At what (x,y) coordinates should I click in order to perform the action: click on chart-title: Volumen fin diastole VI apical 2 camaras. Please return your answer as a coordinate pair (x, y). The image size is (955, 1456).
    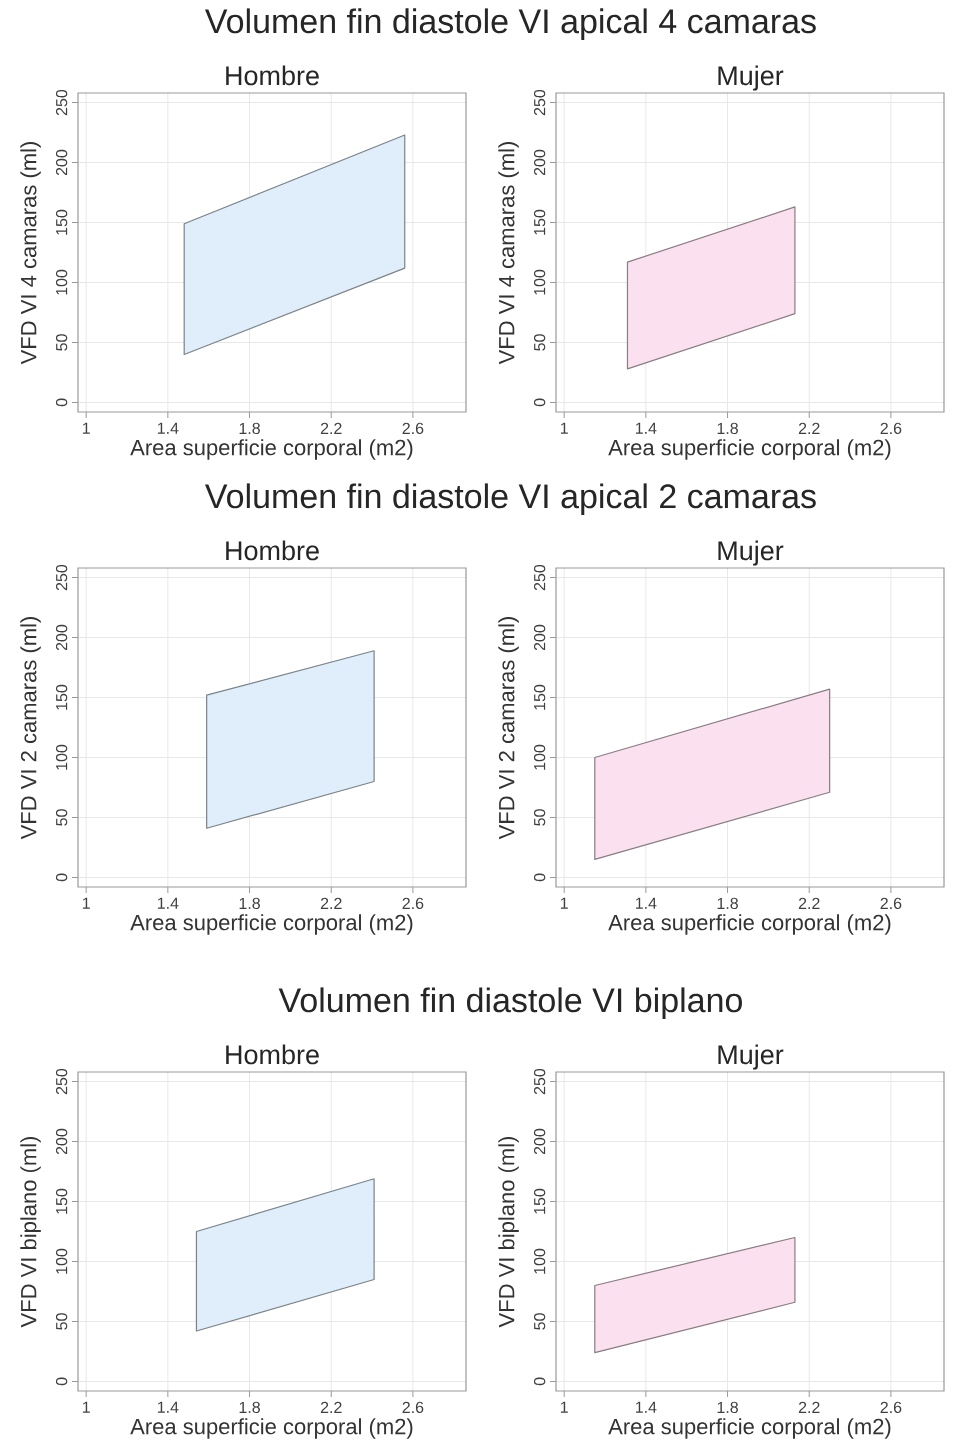
    Looking at the image, I should click on (510, 499).